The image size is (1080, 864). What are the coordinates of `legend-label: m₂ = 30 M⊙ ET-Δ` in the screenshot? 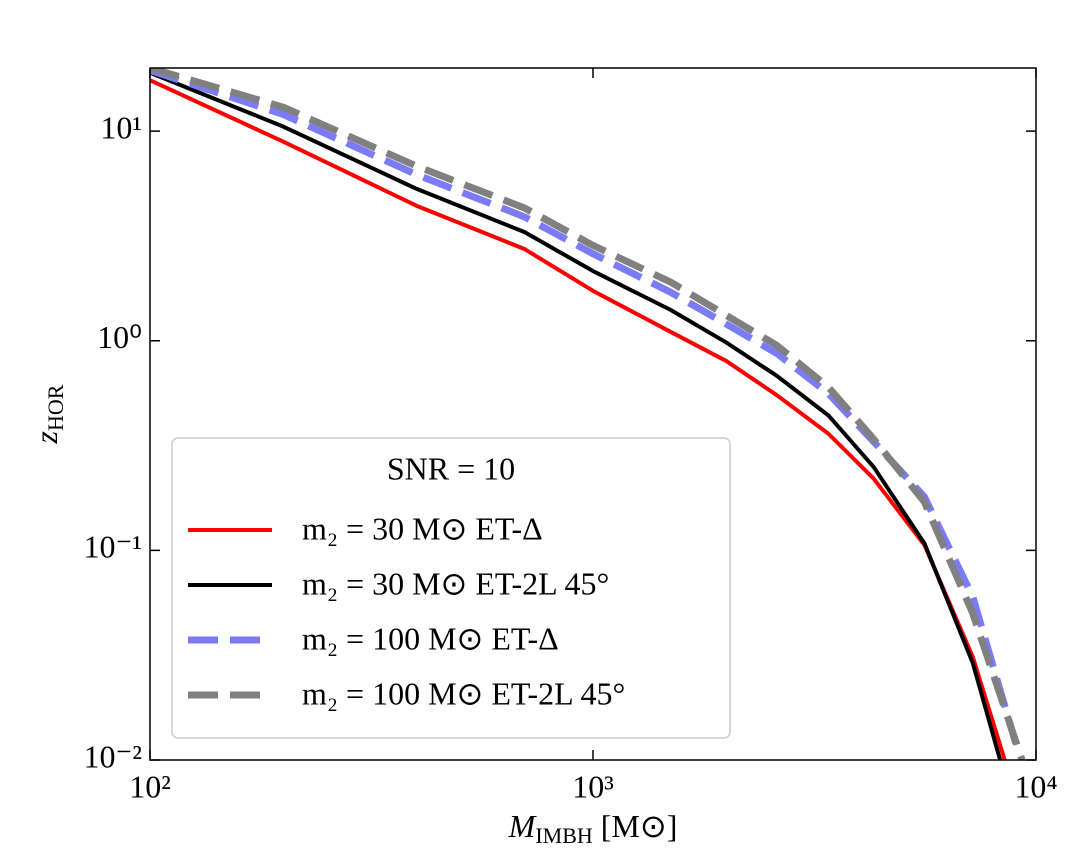 It's located at (422, 528).